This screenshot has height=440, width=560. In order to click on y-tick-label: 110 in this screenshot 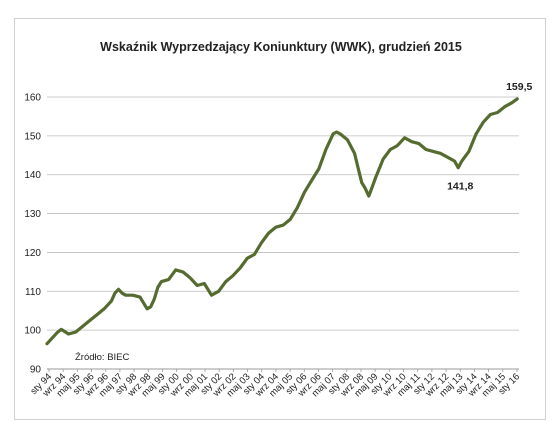, I will do `click(33, 292)`.